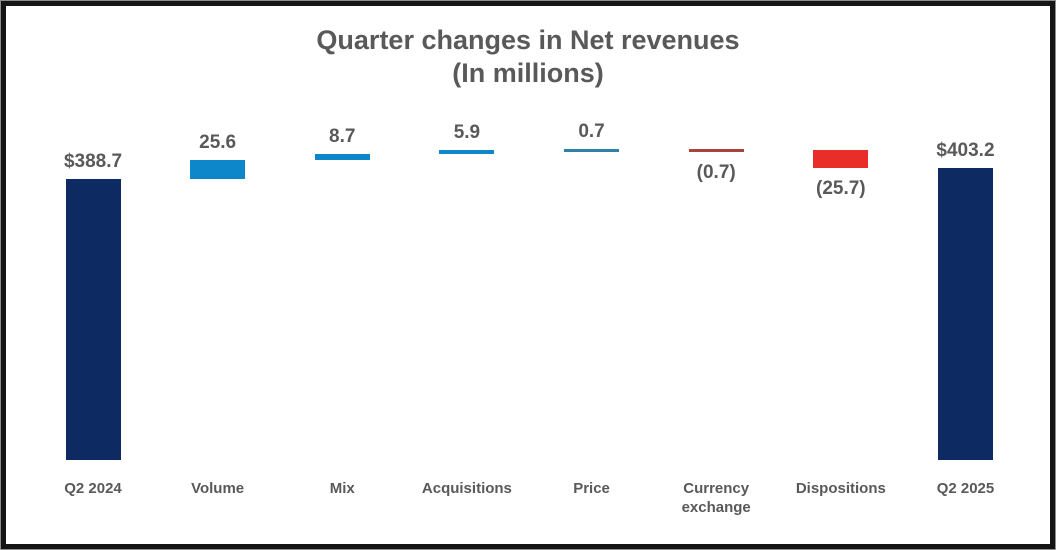 This screenshot has height=550, width=1056. I want to click on category-label-price: Price, so click(591, 488).